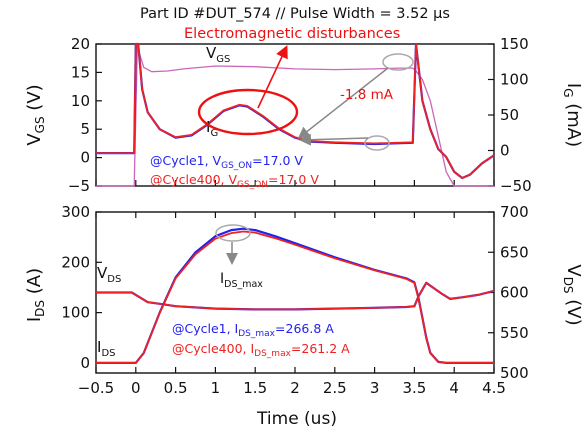 The width and height of the screenshot is (585, 432). I want to click on bottom-right-tick-label: 650, so click(514, 252).